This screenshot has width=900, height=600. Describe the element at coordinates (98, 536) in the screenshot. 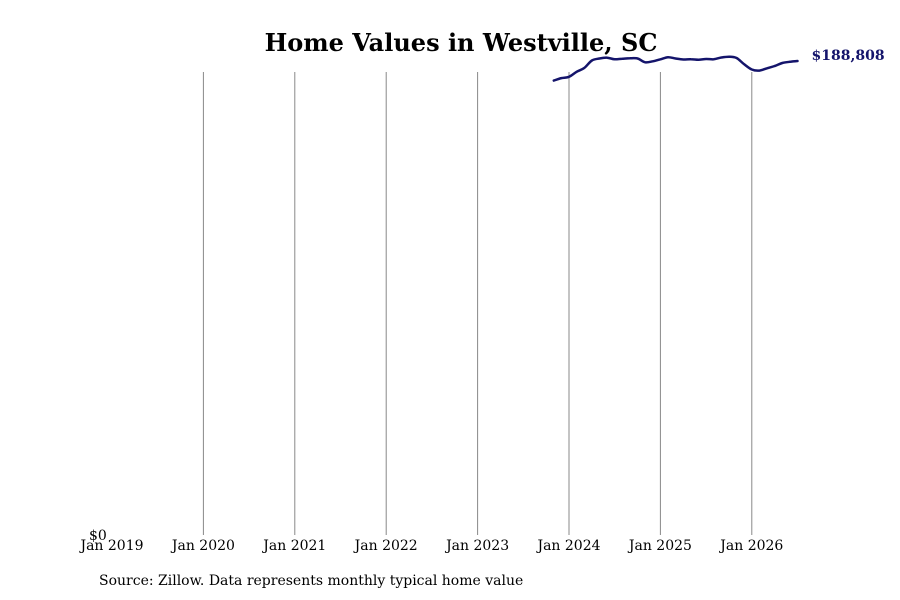

I see `y-tick-label: $0` at that location.